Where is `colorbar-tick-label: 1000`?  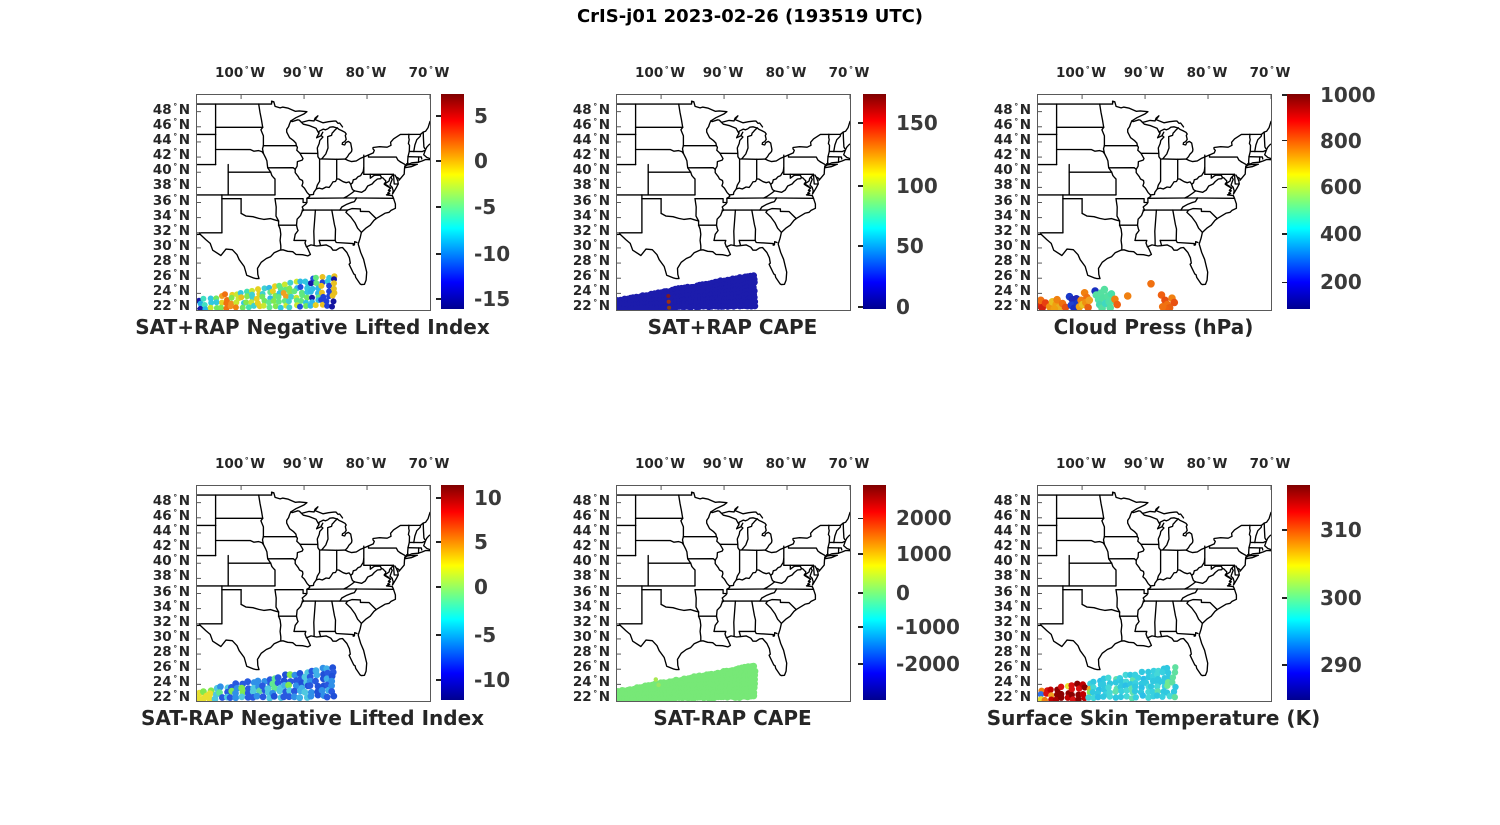
colorbar-tick-label: 1000 is located at coordinates (924, 553).